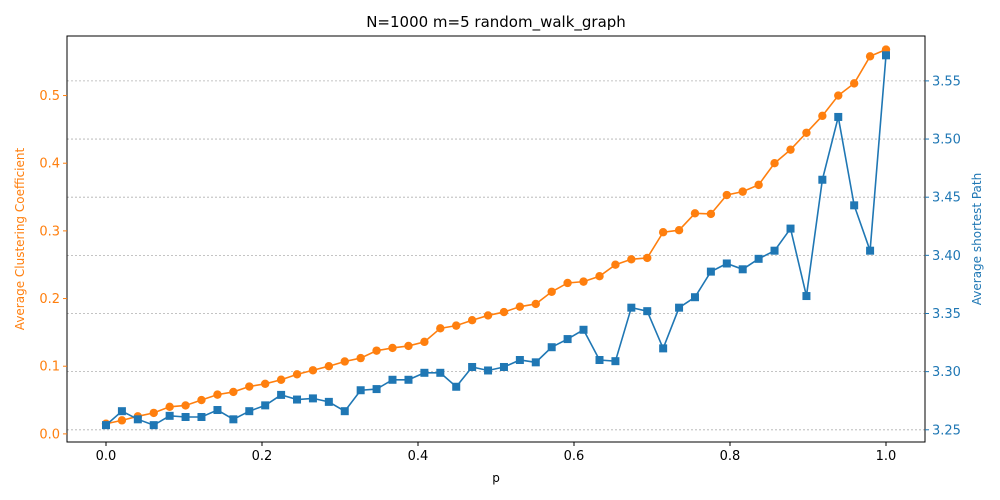  What do you see at coordinates (49, 96) in the screenshot?
I see `y-left-tick-label: 0.5` at bounding box center [49, 96].